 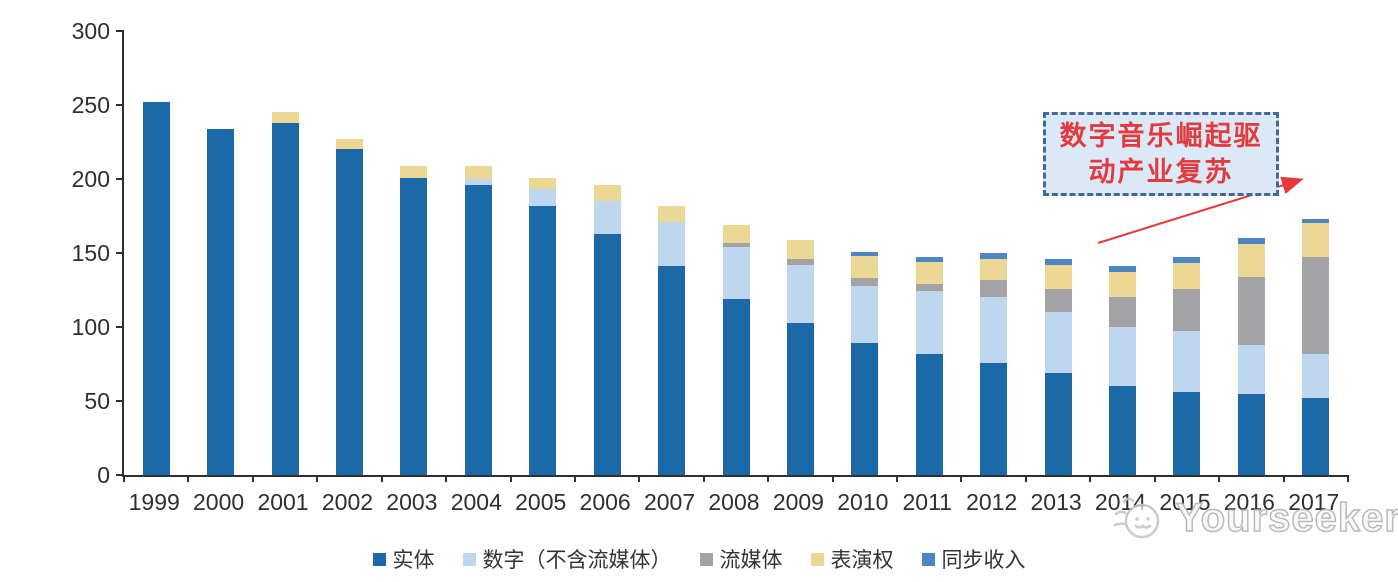 What do you see at coordinates (413, 560) in the screenshot?
I see `legend-label-physical: 实体` at bounding box center [413, 560].